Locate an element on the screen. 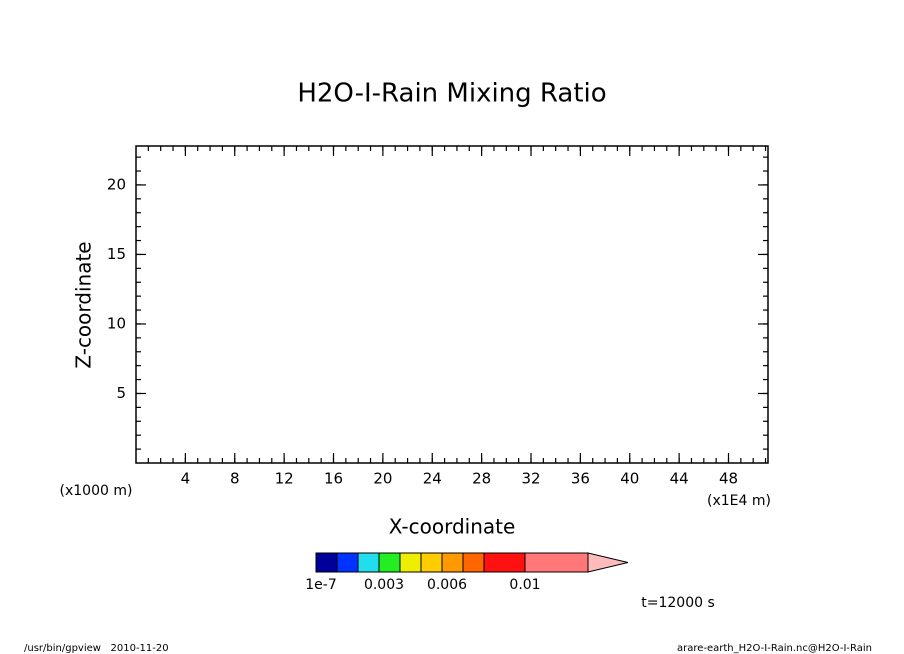  colorbar-tick-label: 0.006 is located at coordinates (447, 585).